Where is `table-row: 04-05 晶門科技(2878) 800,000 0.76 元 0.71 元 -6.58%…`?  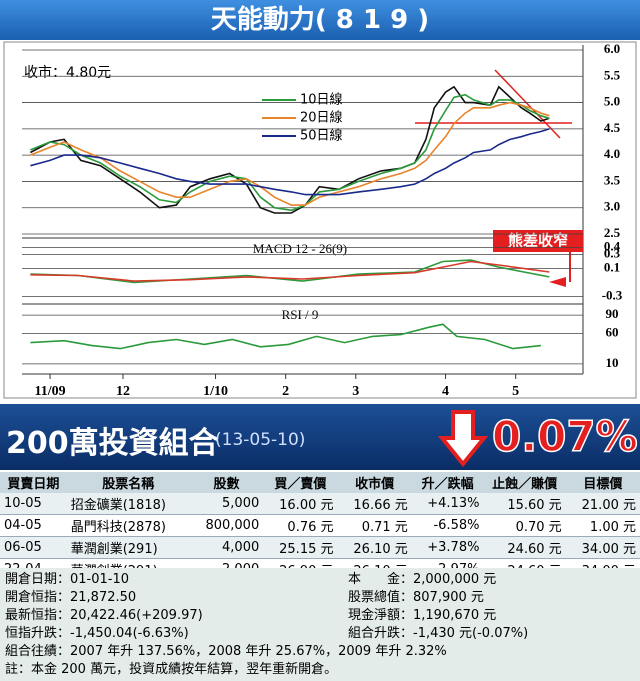
table-row: 04-05 晶門科技(2878) 800,000 0.76 元 0.71 元 -6.58%… is located at coordinates (320, 525).